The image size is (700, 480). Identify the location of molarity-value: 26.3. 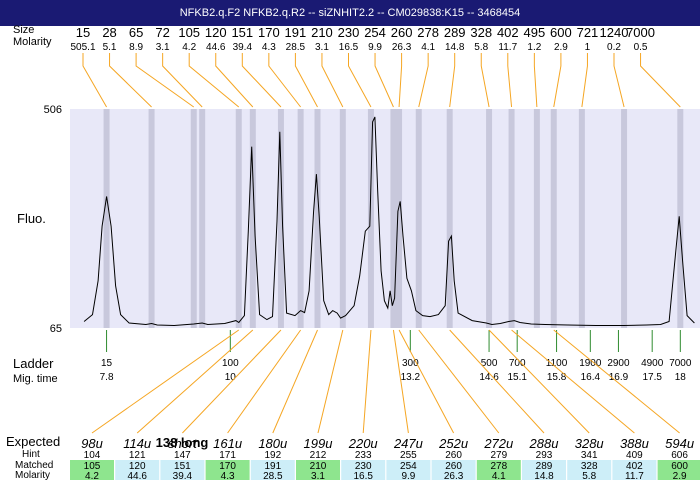
(402, 47).